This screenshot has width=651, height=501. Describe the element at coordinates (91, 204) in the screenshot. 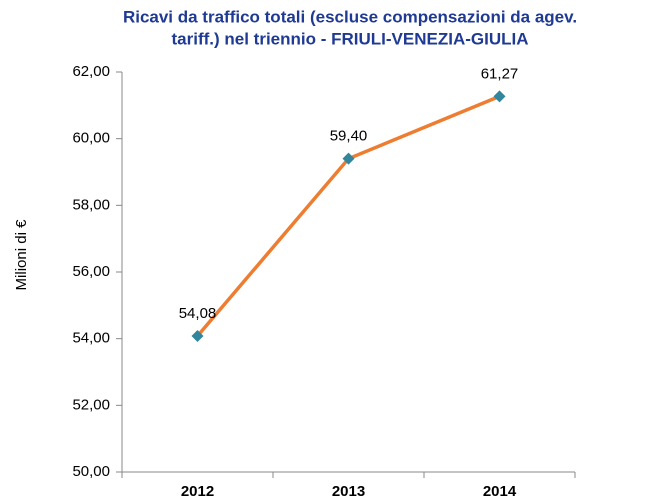

I see `y-tick-label: 58,00` at that location.